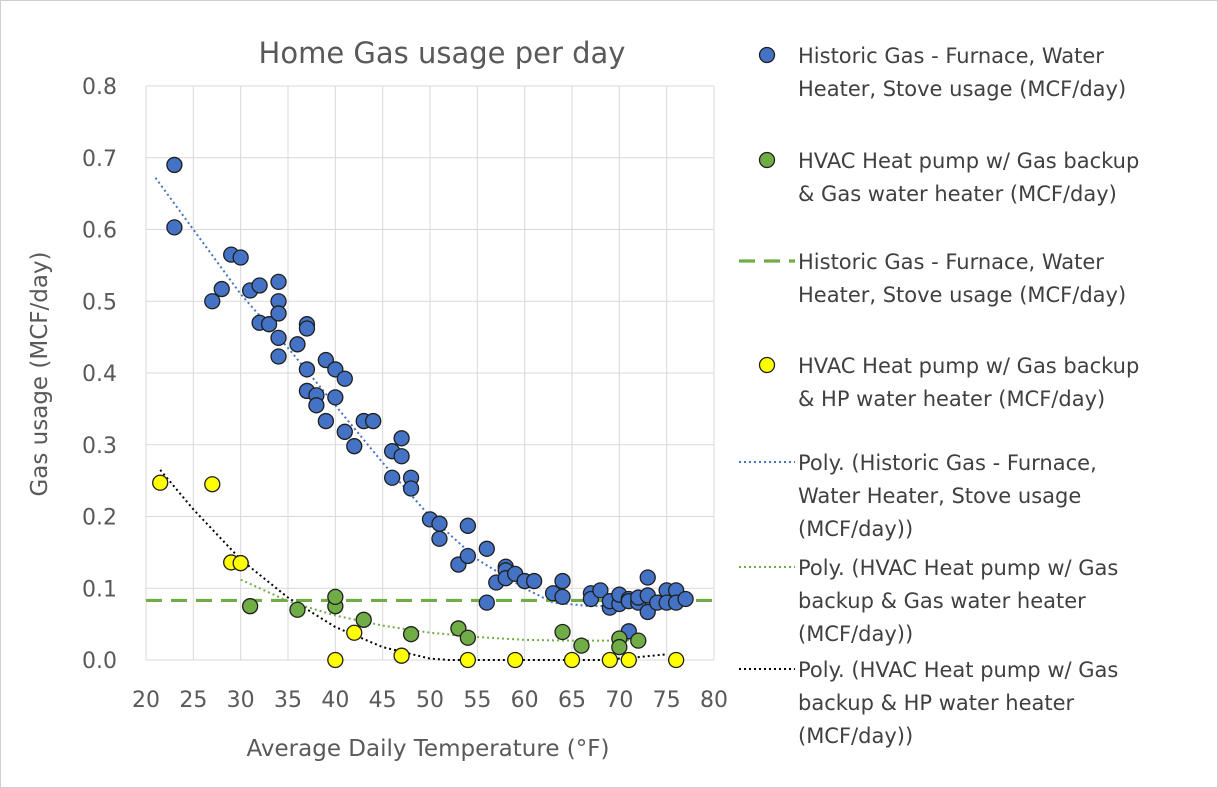  What do you see at coordinates (99, 661) in the screenshot?
I see `y-tick-label: 0.0` at bounding box center [99, 661].